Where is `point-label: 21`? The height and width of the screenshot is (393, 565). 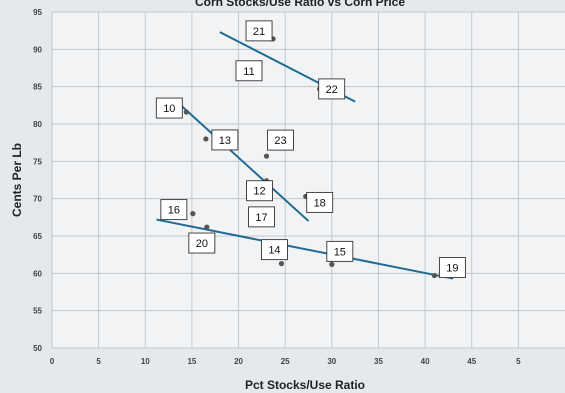
point-label: 21 is located at coordinates (259, 32).